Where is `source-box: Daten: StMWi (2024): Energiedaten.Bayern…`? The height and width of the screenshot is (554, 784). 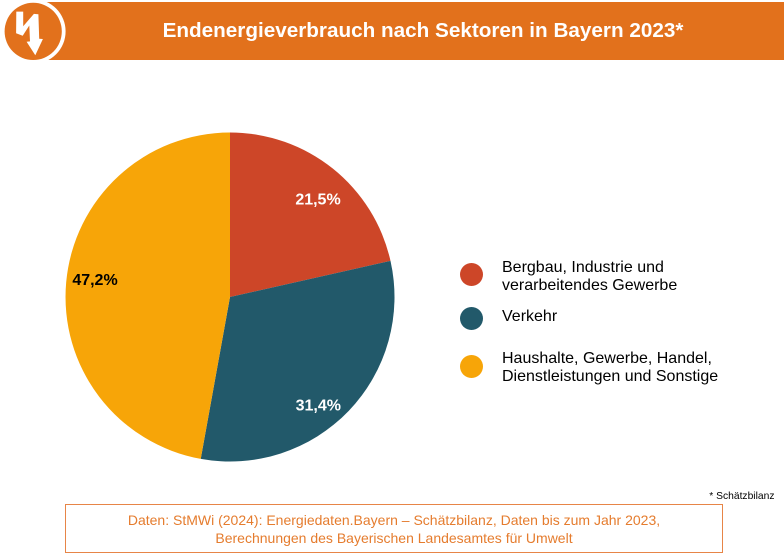 source-box: Daten: StMWi (2024): Energiedaten.Bayern… is located at coordinates (394, 528).